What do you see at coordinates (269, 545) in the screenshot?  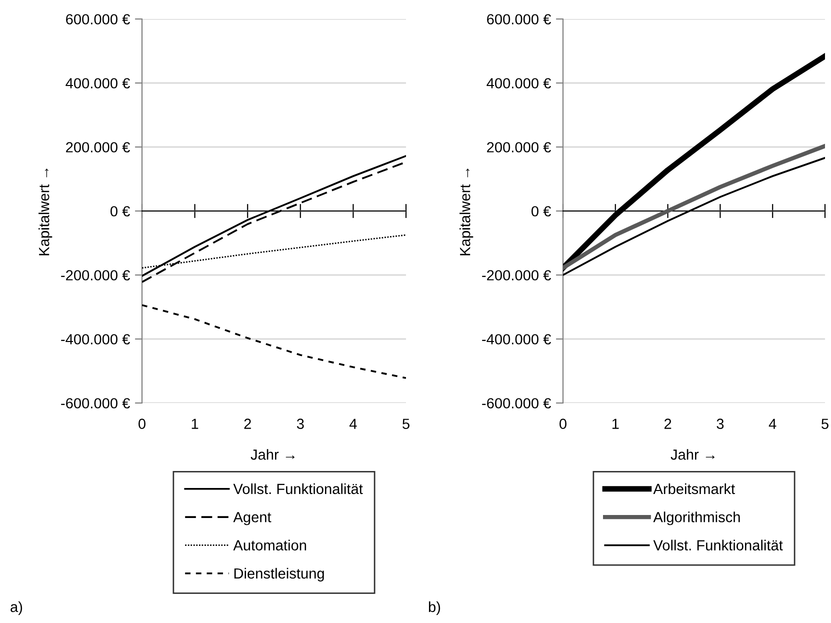 I see `legend-label: Automation` at bounding box center [269, 545].